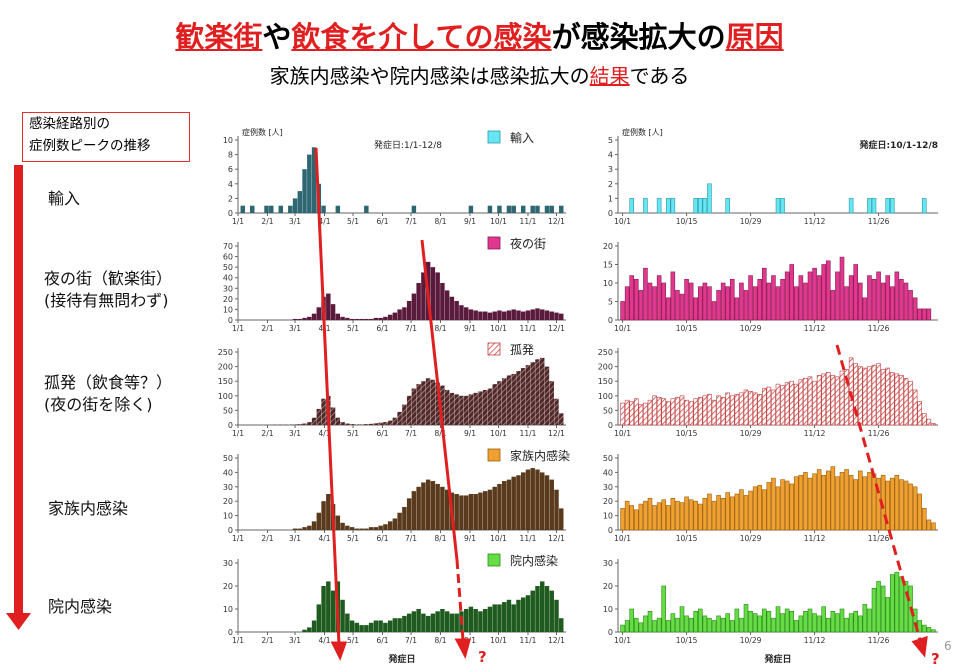  I want to click on subtitle: 家族内感染や院内感染は感染拡大の結果である, so click(479, 74).